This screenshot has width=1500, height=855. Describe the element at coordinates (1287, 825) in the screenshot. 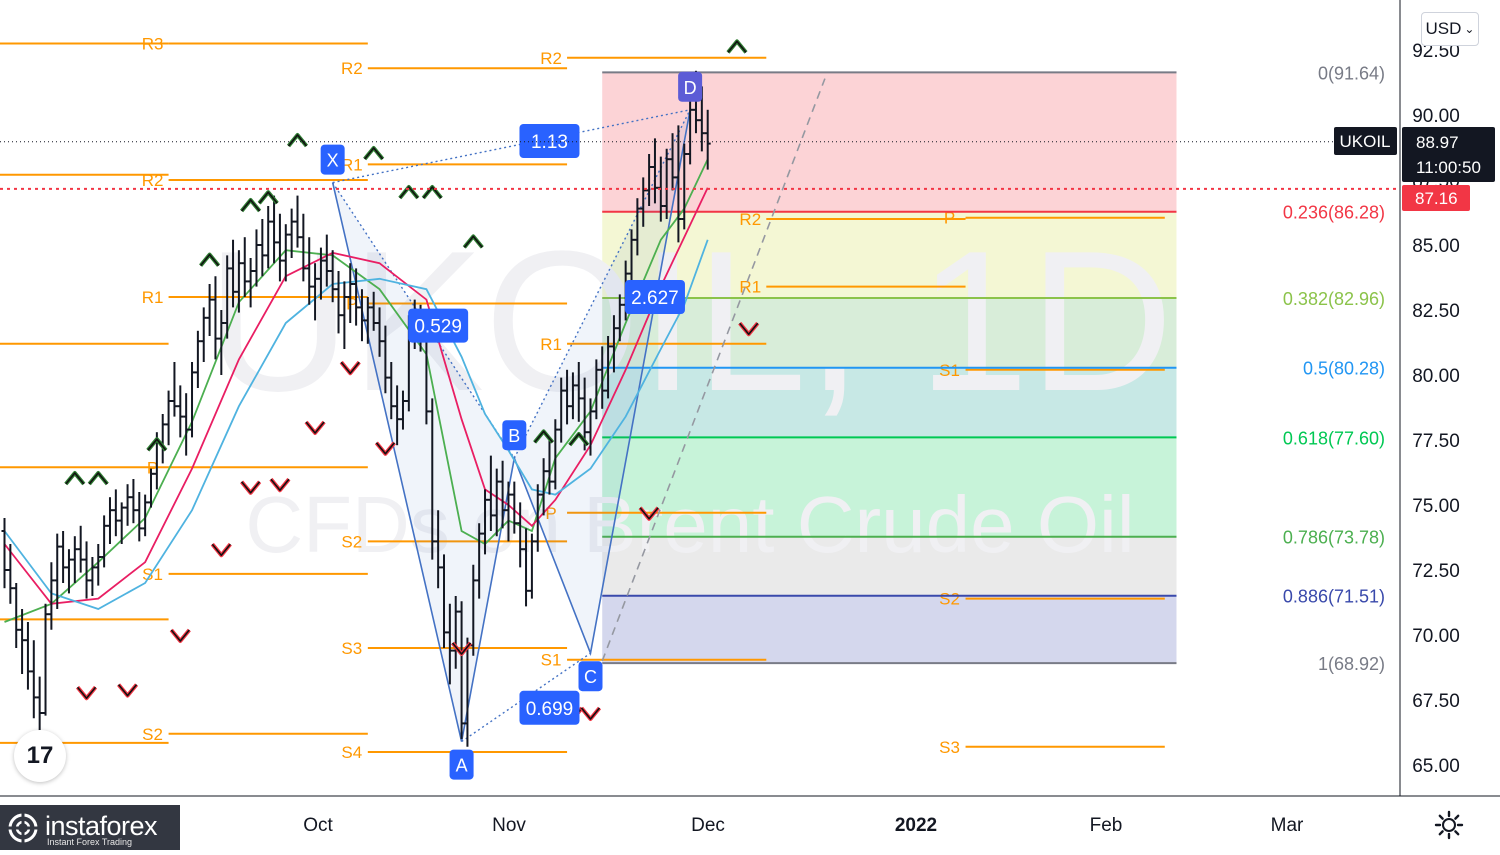

I see `time-axis-tick: Mar` at that location.